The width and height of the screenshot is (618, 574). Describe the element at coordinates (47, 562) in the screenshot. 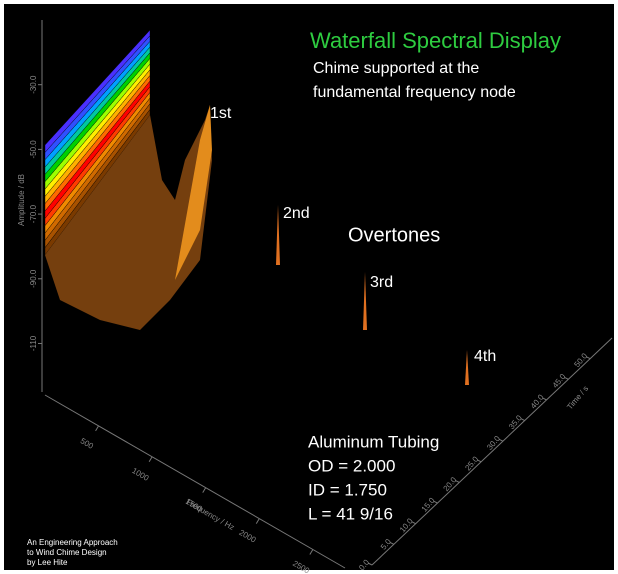

I see `credit: by Lee Hite` at that location.